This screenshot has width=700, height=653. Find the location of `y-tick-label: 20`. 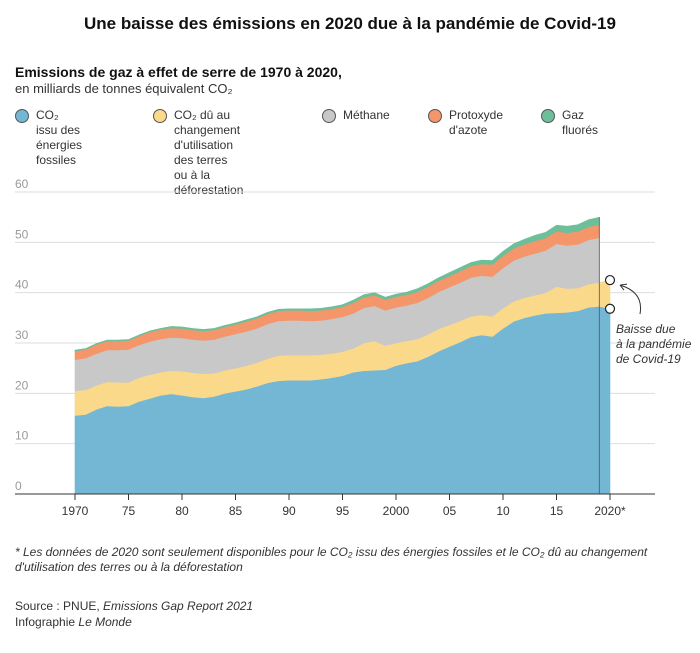

y-tick-label: 20 is located at coordinates (22, 385).